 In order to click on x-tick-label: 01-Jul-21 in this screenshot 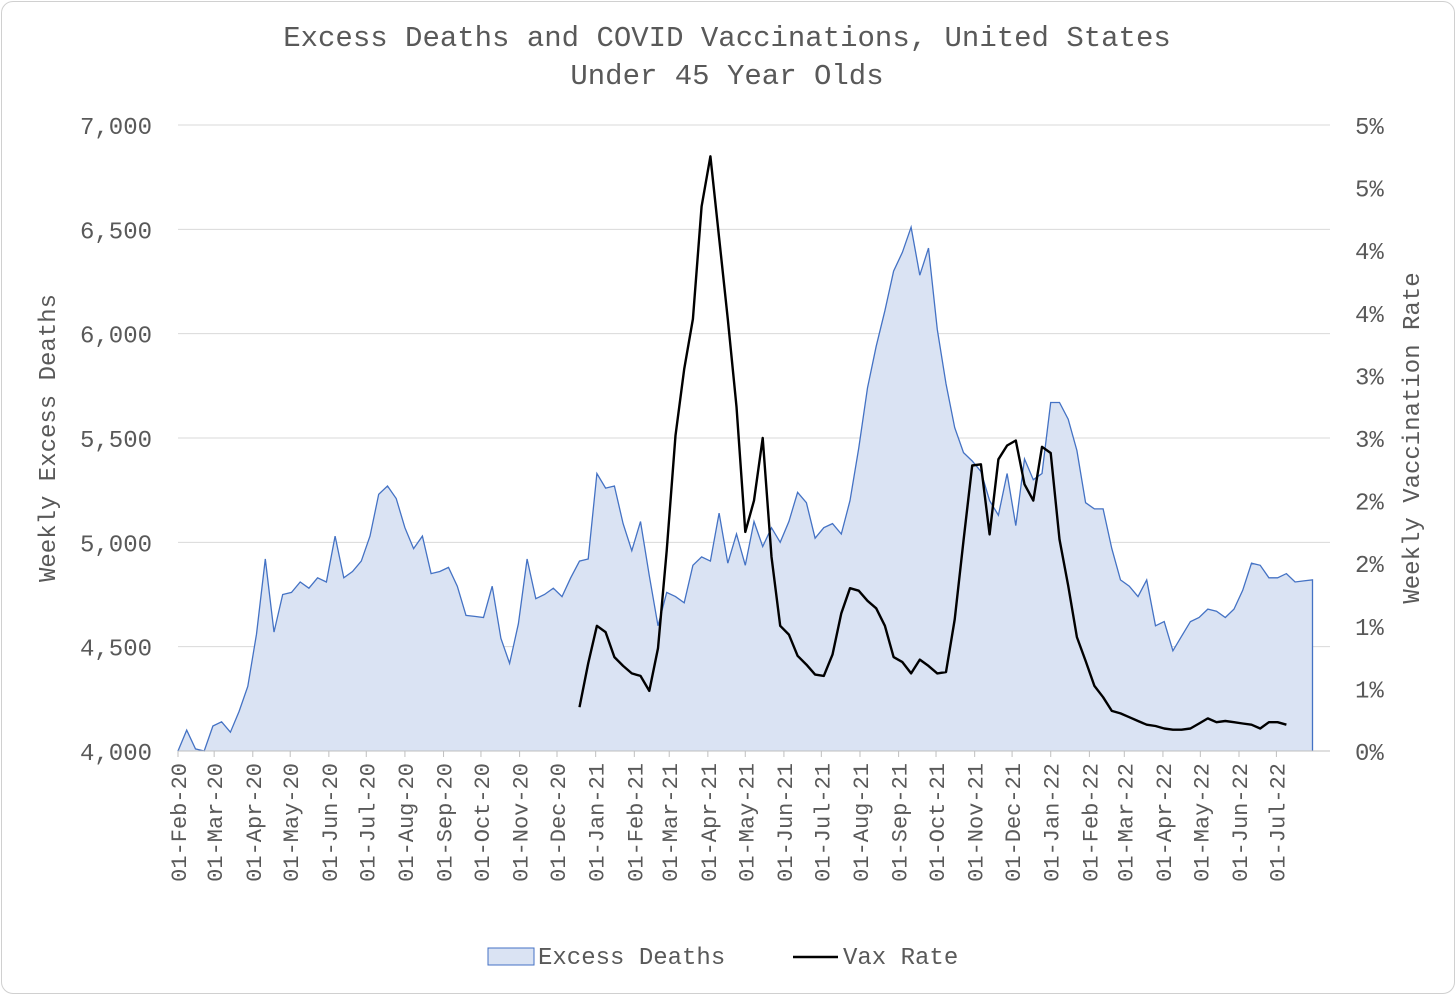, I will do `click(823, 822)`.